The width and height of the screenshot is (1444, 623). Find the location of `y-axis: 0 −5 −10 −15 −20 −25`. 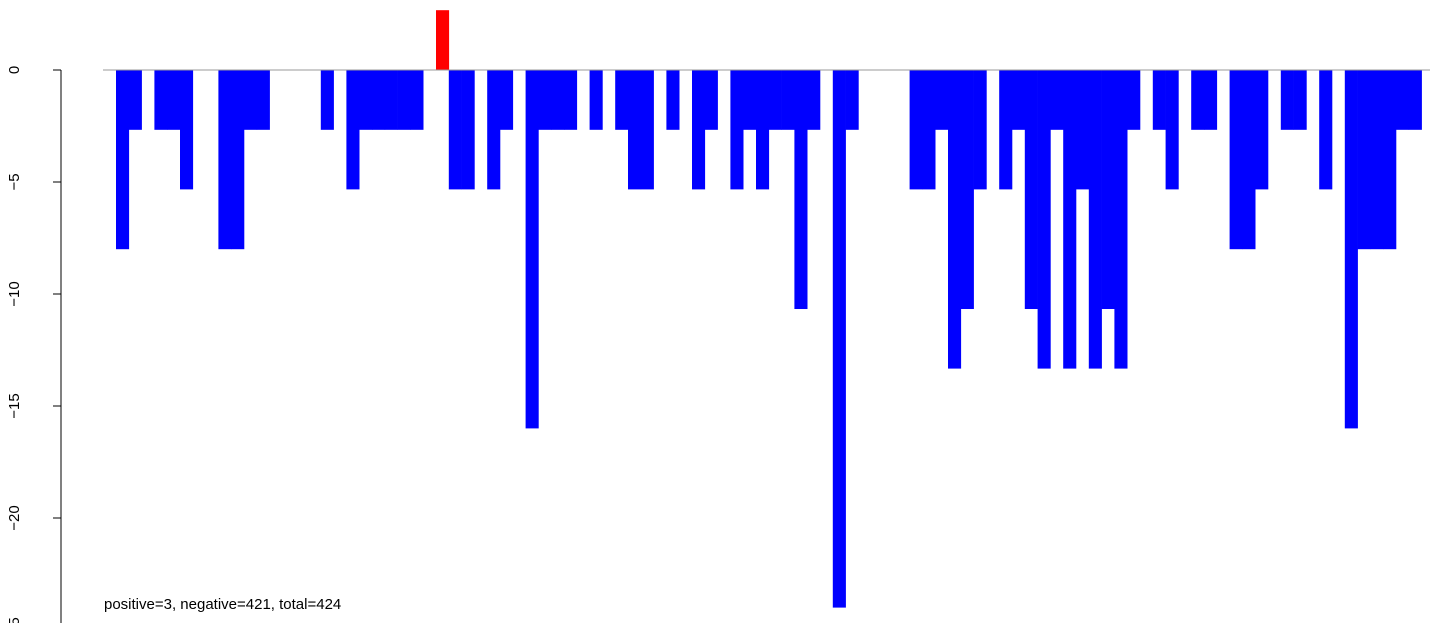

y-axis: 0 −5 −10 −15 −20 −25 is located at coordinates (34, 344).